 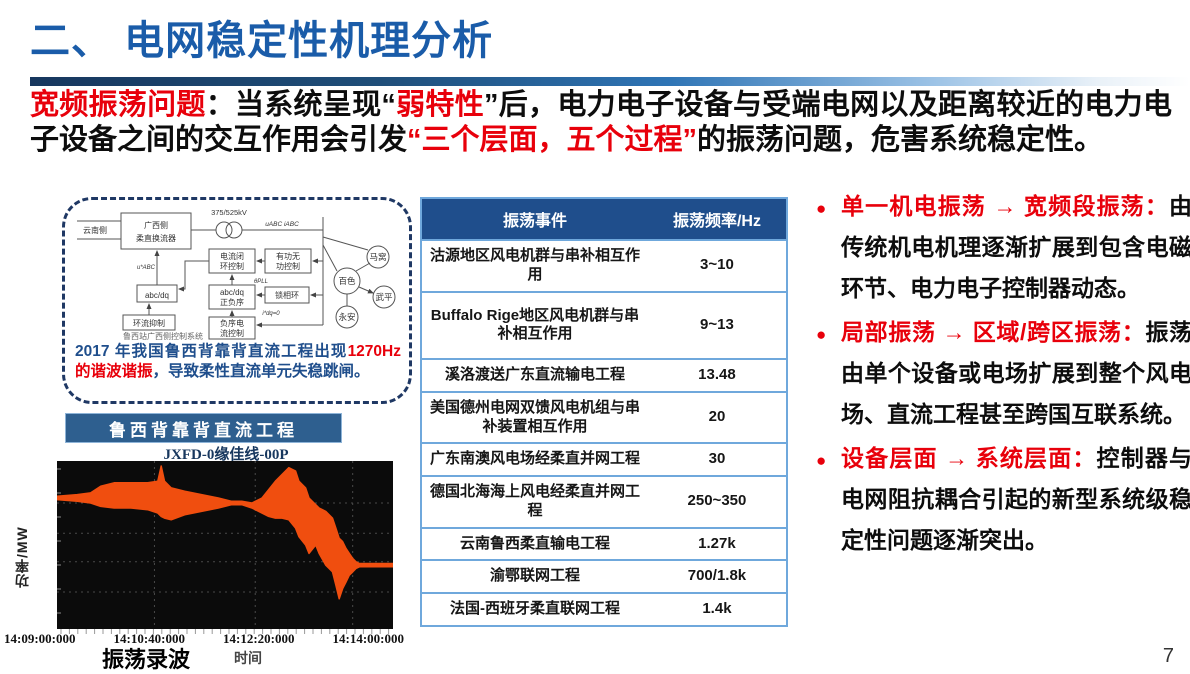 I want to click on label-uref: u*ABC, so click(x=146, y=268).